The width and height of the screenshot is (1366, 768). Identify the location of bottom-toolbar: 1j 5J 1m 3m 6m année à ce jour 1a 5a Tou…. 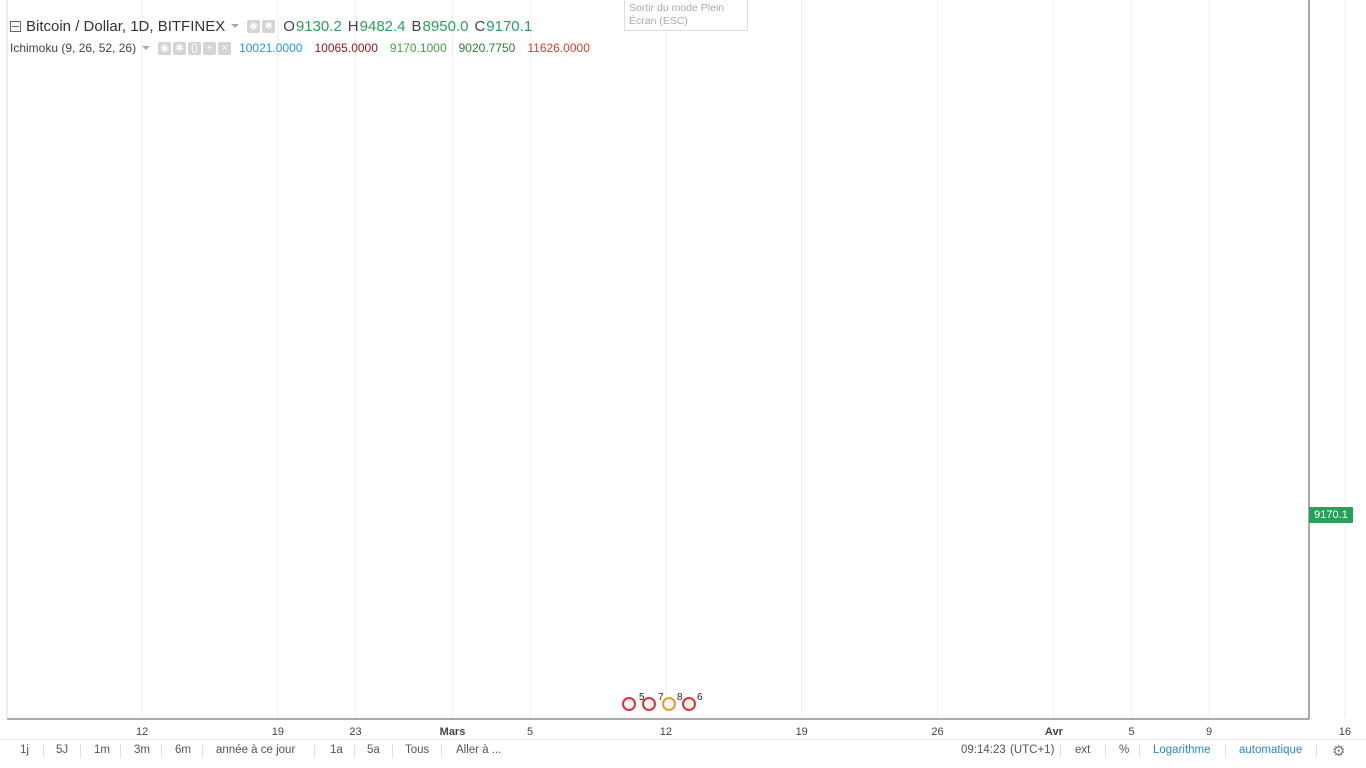
(683, 750).